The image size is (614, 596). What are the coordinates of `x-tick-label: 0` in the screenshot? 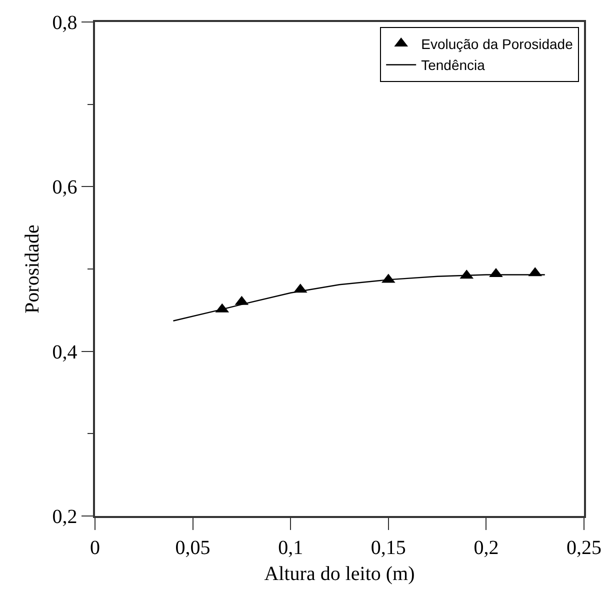 It's located at (95, 547).